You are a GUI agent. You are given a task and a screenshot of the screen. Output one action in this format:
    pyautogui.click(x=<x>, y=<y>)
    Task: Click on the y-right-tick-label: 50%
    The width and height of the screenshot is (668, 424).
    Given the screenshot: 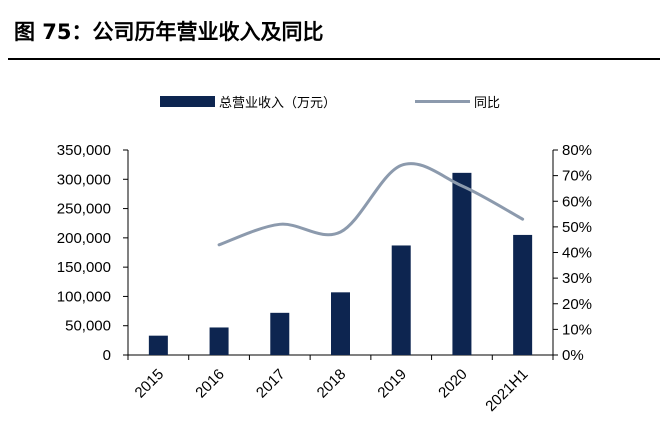 What is the action you would take?
    pyautogui.click(x=577, y=227)
    